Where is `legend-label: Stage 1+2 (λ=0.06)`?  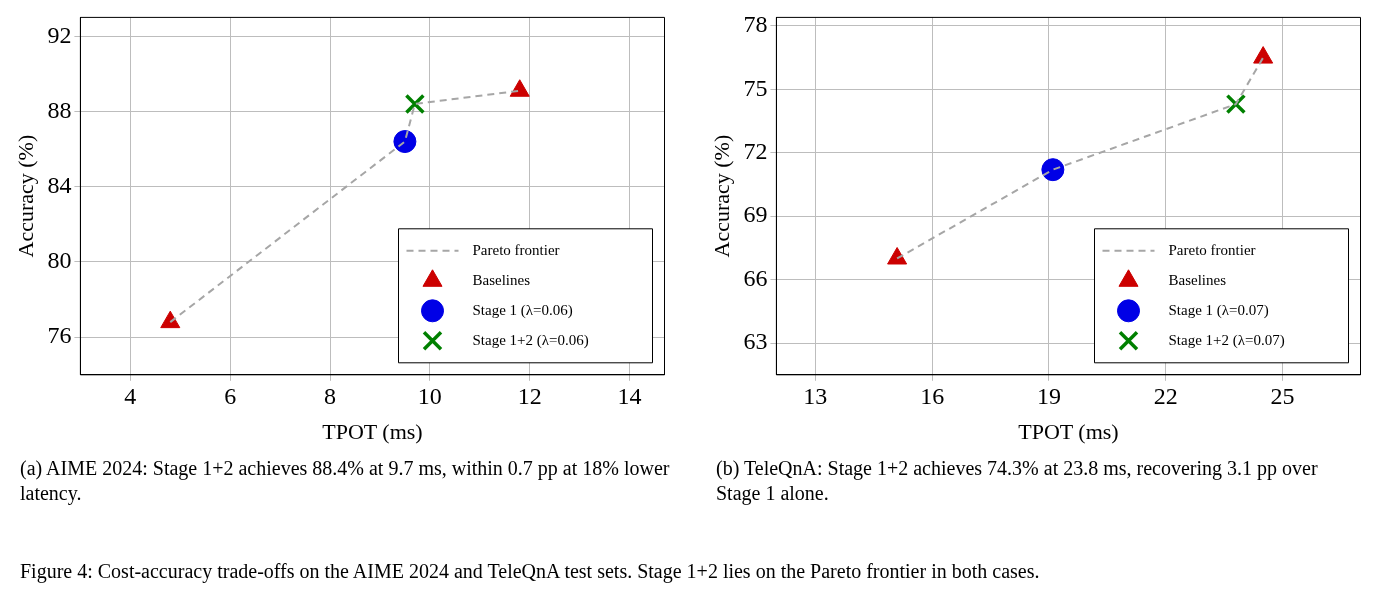
legend-label: Stage 1+2 (λ=0.06) is located at coordinates (530, 340).